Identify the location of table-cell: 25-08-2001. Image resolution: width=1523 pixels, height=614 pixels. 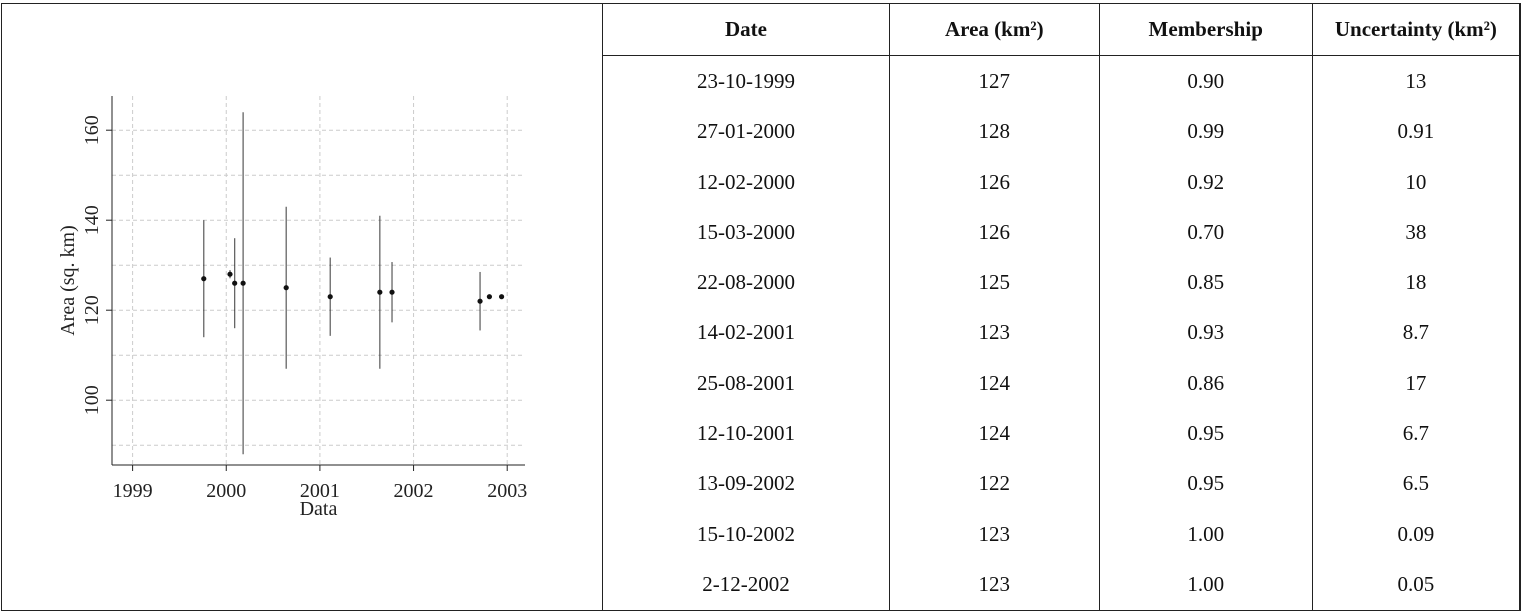
(746, 383).